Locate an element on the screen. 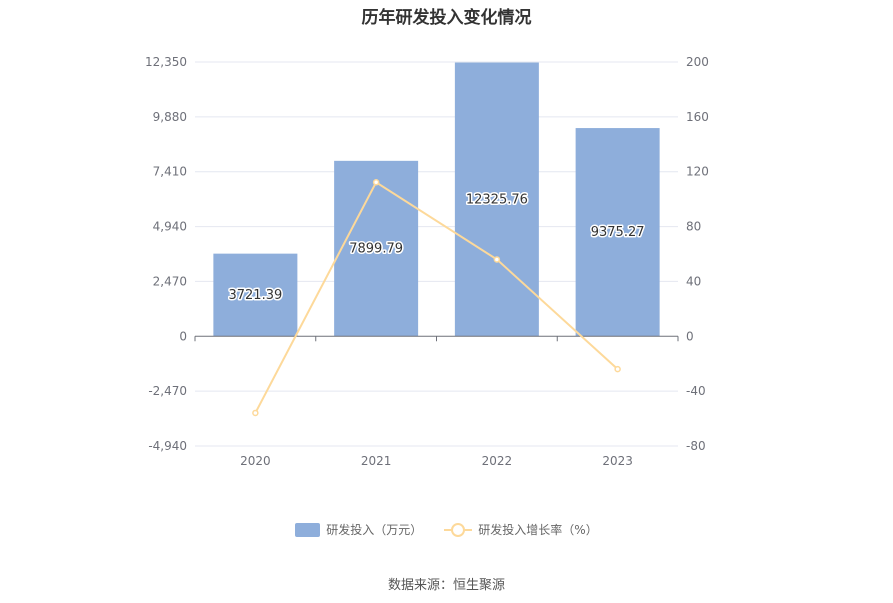  y-right-tick-label: 200 is located at coordinates (697, 62).